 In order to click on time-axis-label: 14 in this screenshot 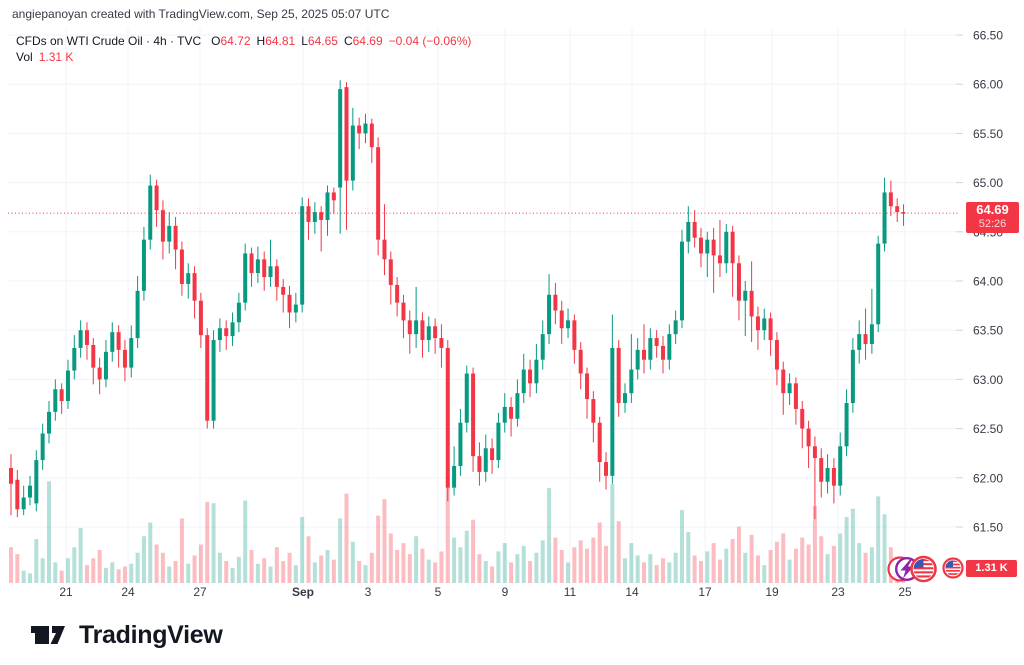, I will do `click(632, 592)`.